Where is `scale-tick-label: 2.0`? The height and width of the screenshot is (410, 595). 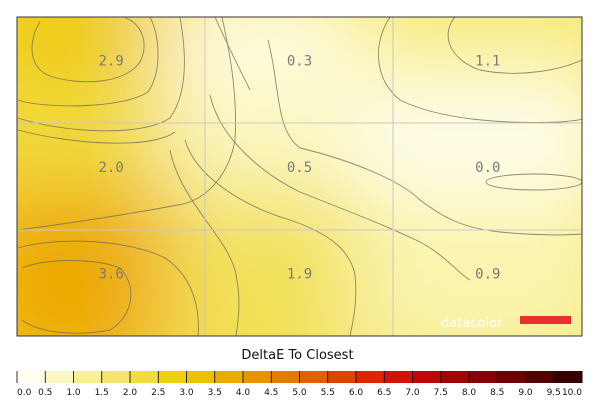 scale-tick-label: 2.0 is located at coordinates (130, 393).